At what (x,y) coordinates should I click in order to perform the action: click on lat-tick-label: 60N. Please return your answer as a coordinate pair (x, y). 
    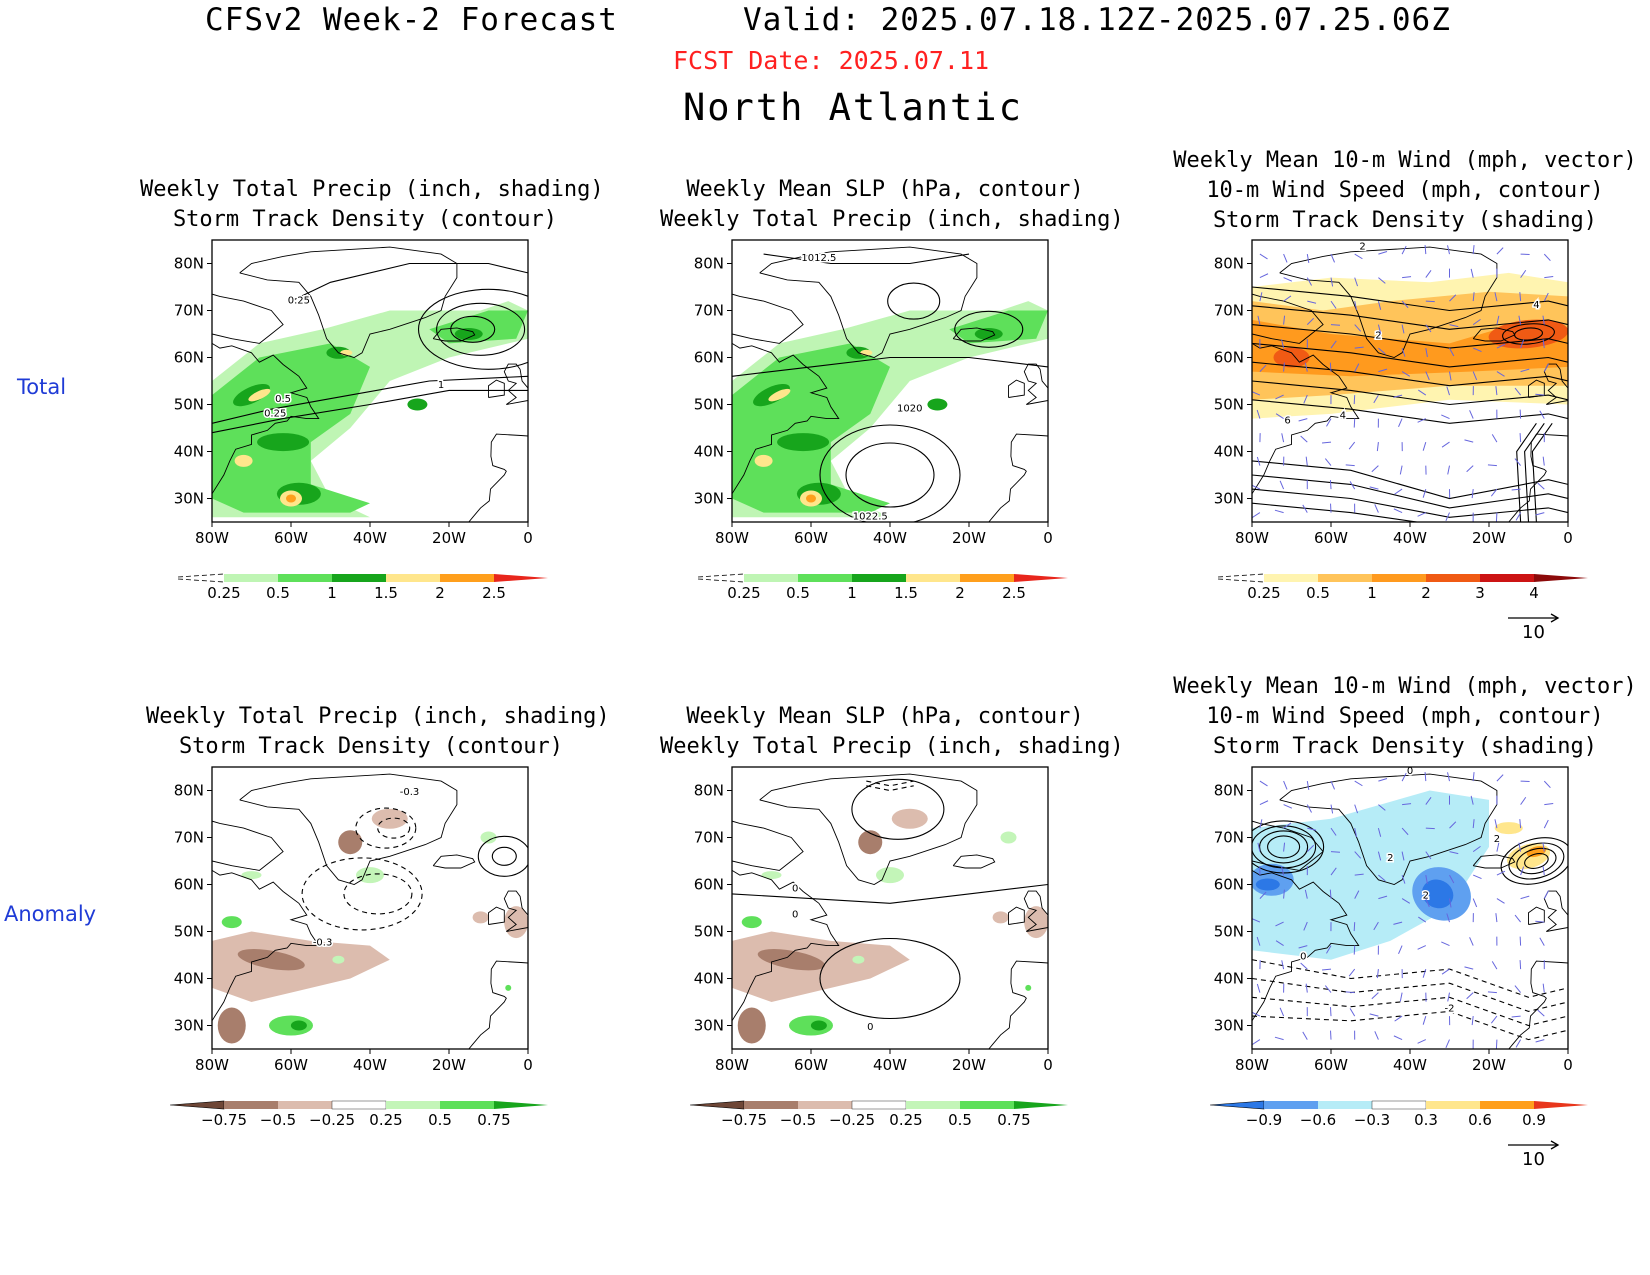
    Looking at the image, I should click on (189, 358).